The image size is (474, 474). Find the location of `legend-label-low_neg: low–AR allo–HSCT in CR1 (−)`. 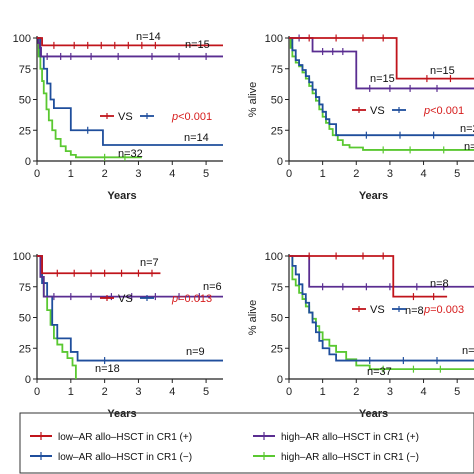

legend-label-low_neg: low–AR allo–HSCT in CR1 (−) is located at coordinates (125, 457).